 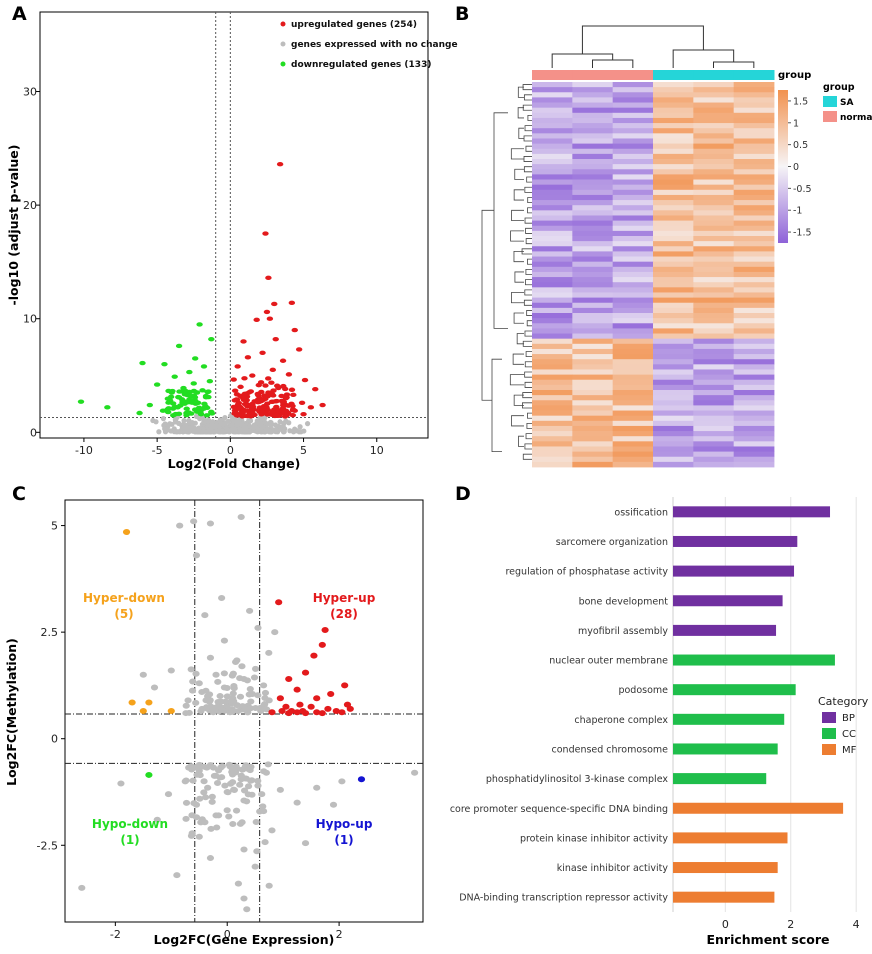 What do you see at coordinates (462, 14) in the screenshot?
I see `panel-letter-b: B` at bounding box center [462, 14].